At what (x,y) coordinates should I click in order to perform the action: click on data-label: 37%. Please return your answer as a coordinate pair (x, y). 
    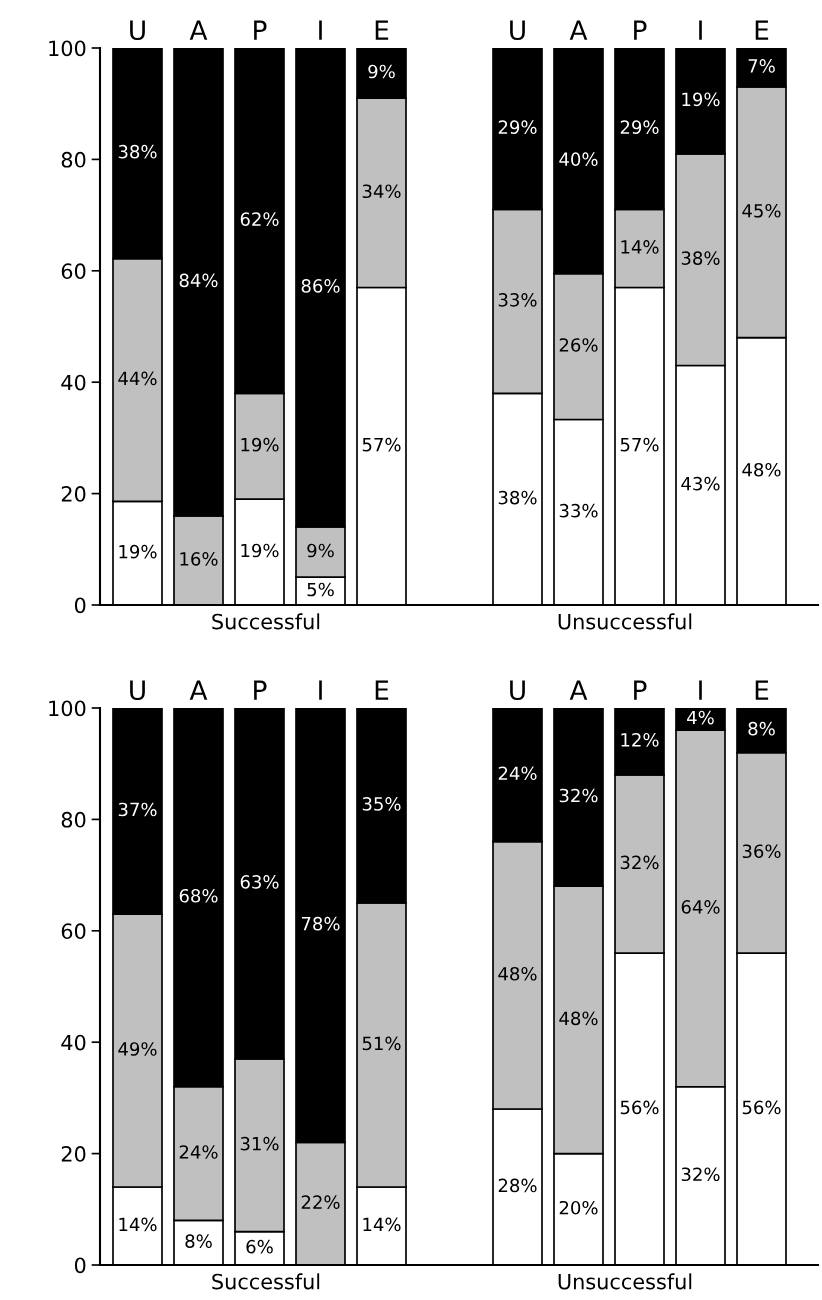
    Looking at the image, I should click on (137, 809).